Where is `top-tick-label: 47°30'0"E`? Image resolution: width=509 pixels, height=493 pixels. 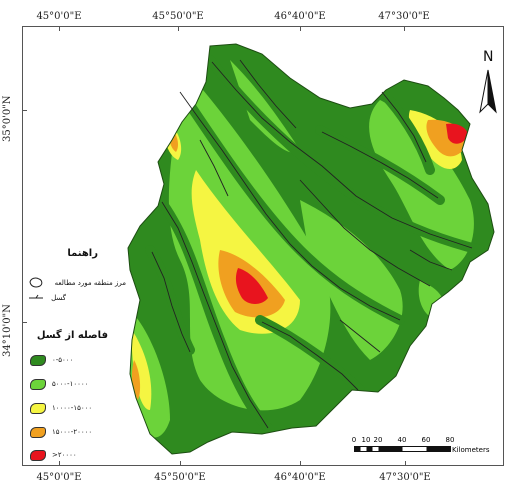
top-tick-label: 47°30'0"E is located at coordinates (404, 16).